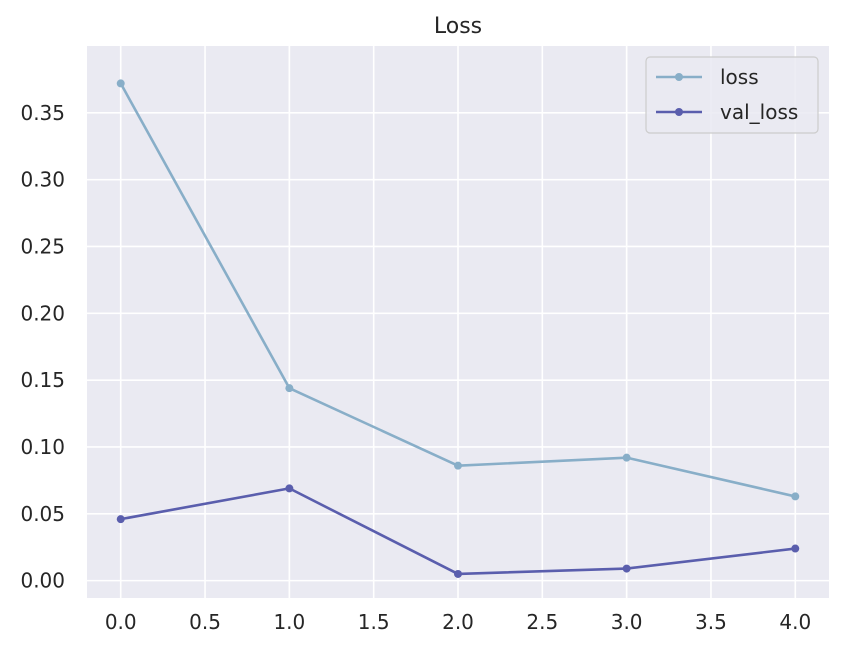  I want to click on x-tick-label: 2.5, so click(542, 622).